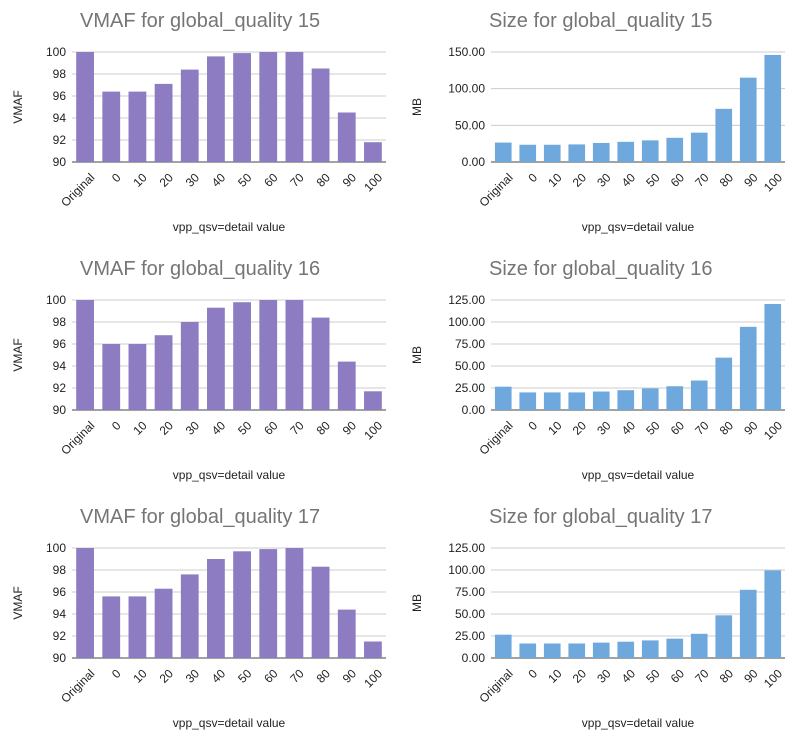  What do you see at coordinates (601, 269) in the screenshot?
I see `chart-title: Size for global_quality 16` at bounding box center [601, 269].